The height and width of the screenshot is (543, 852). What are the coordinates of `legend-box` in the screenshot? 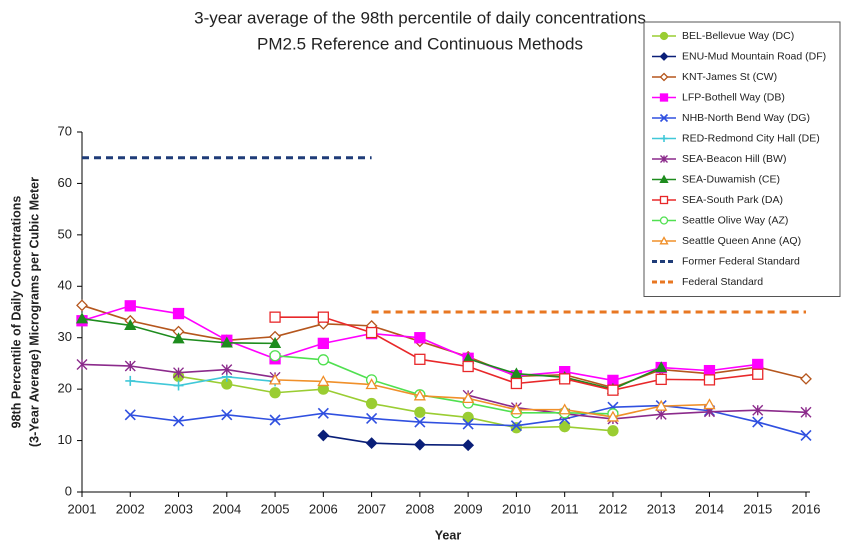 It's located at (742, 159).